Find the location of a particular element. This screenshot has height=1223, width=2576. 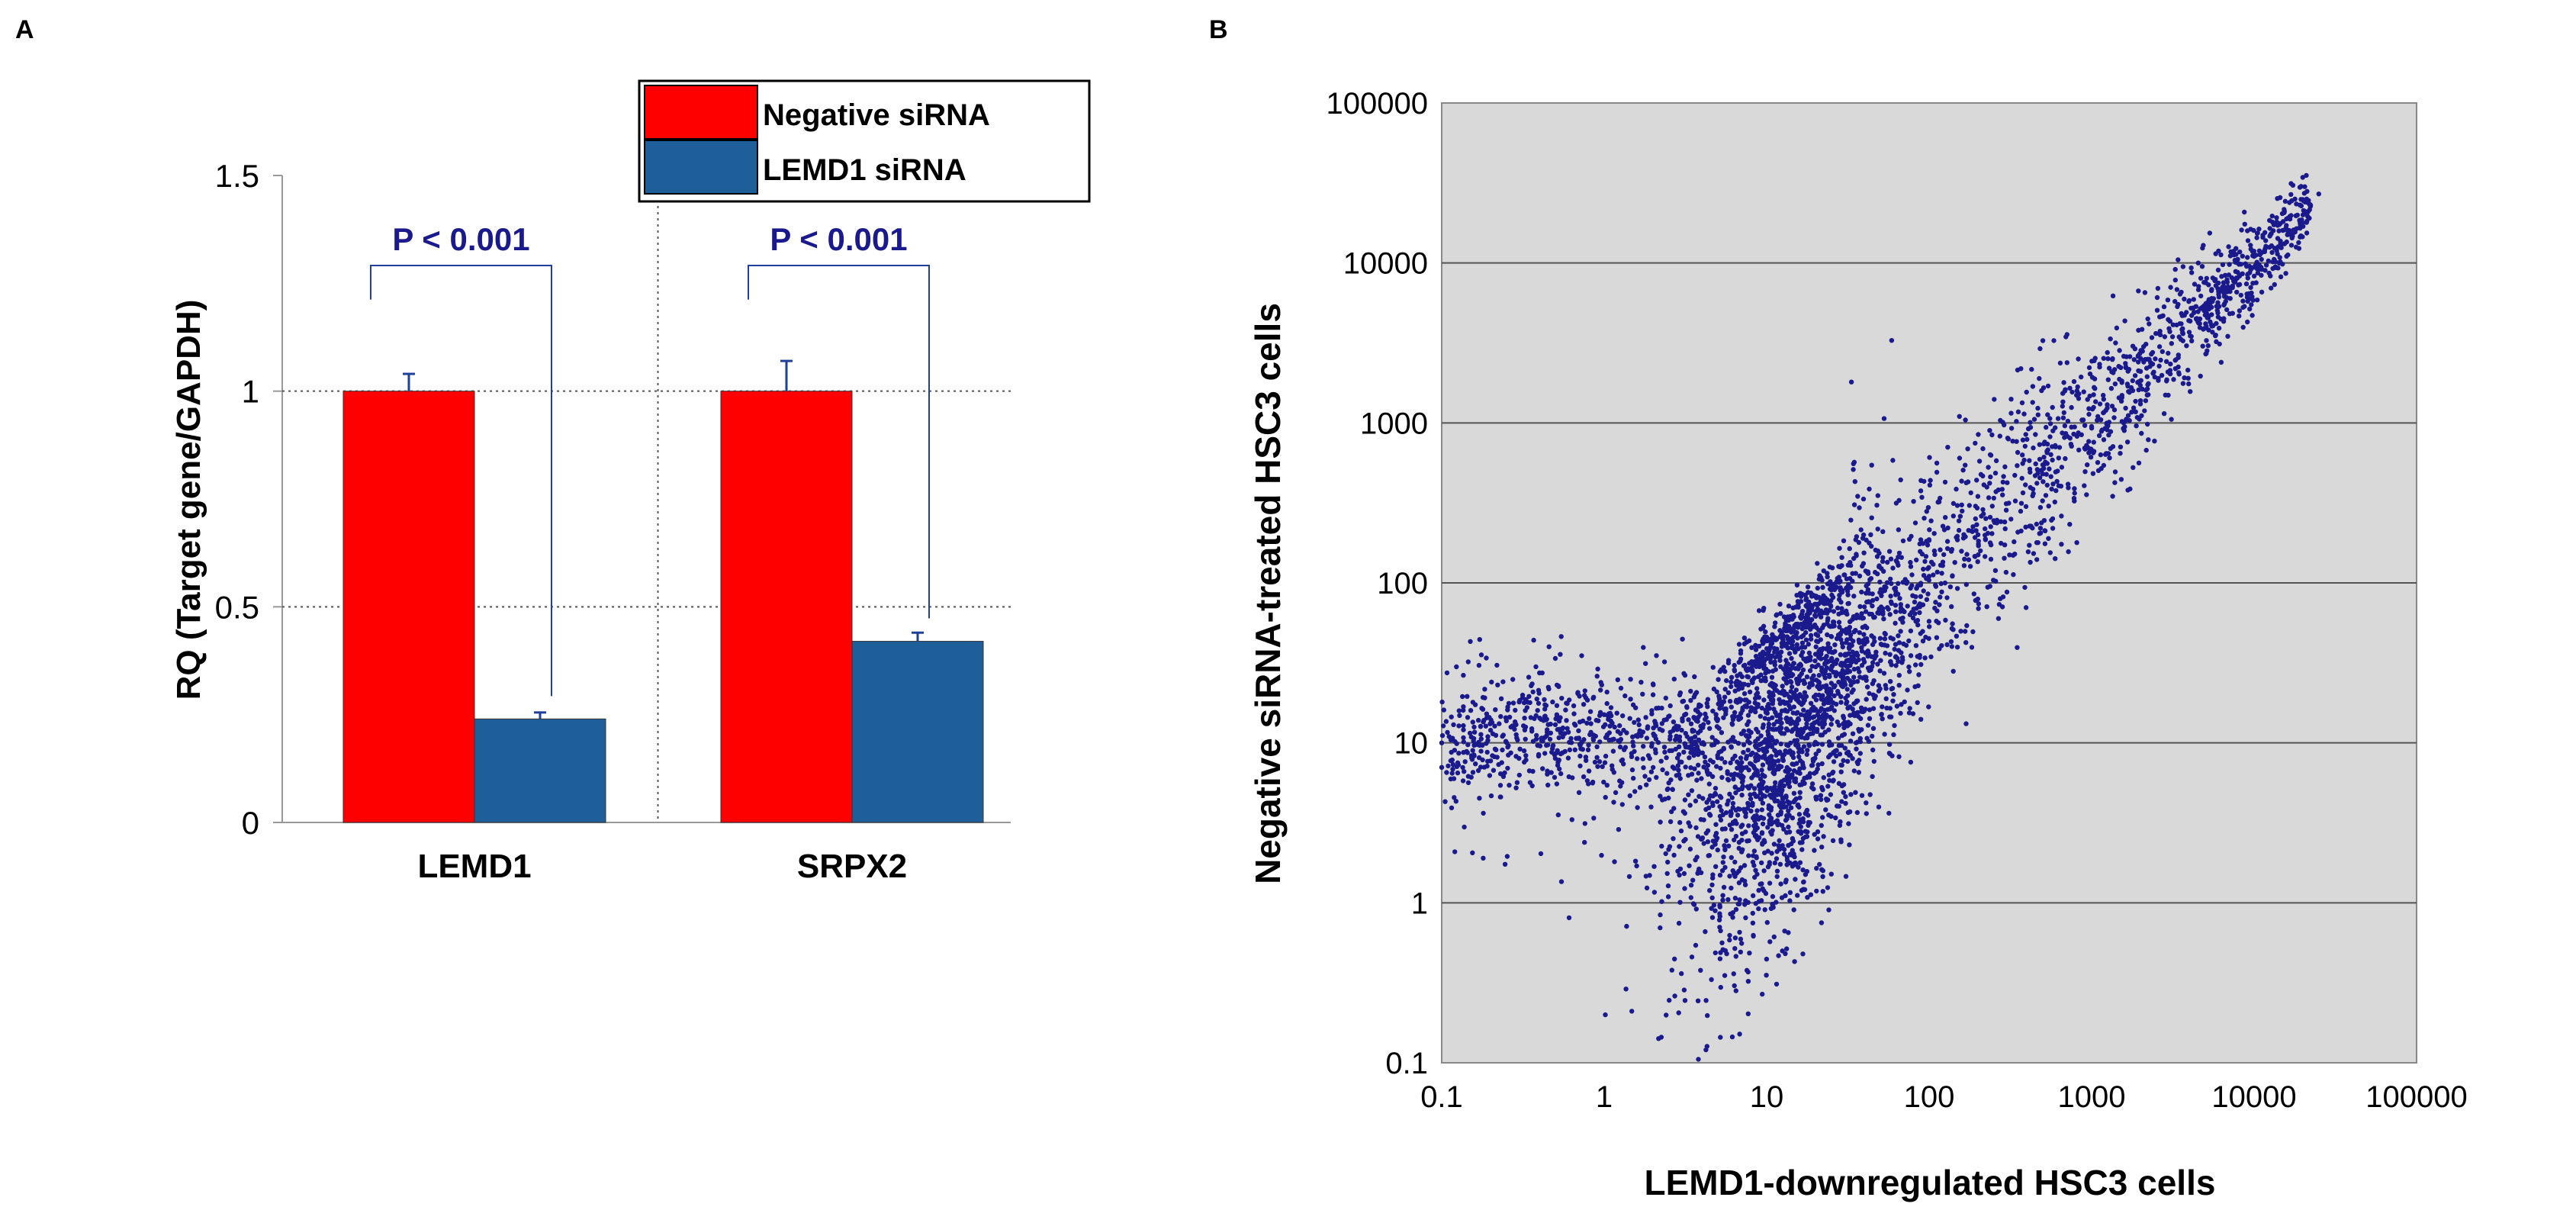

legend-swatch-negative is located at coordinates (701, 112).